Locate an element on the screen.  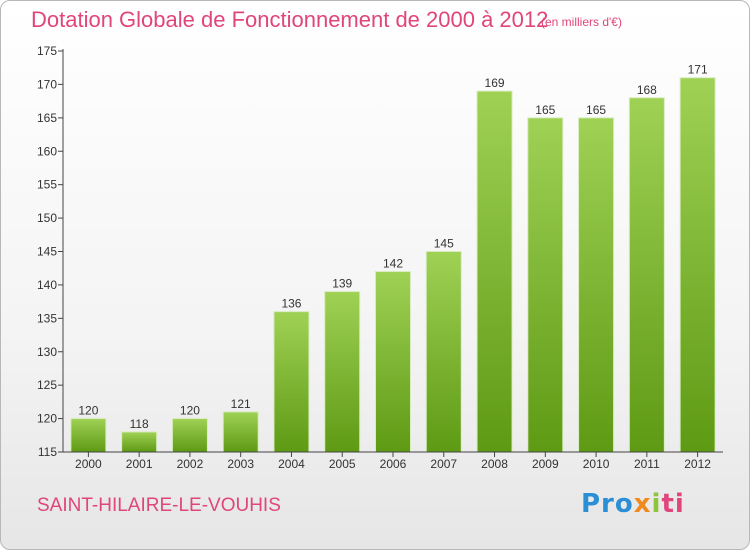
y-tick-label: 130 is located at coordinates (47, 352).